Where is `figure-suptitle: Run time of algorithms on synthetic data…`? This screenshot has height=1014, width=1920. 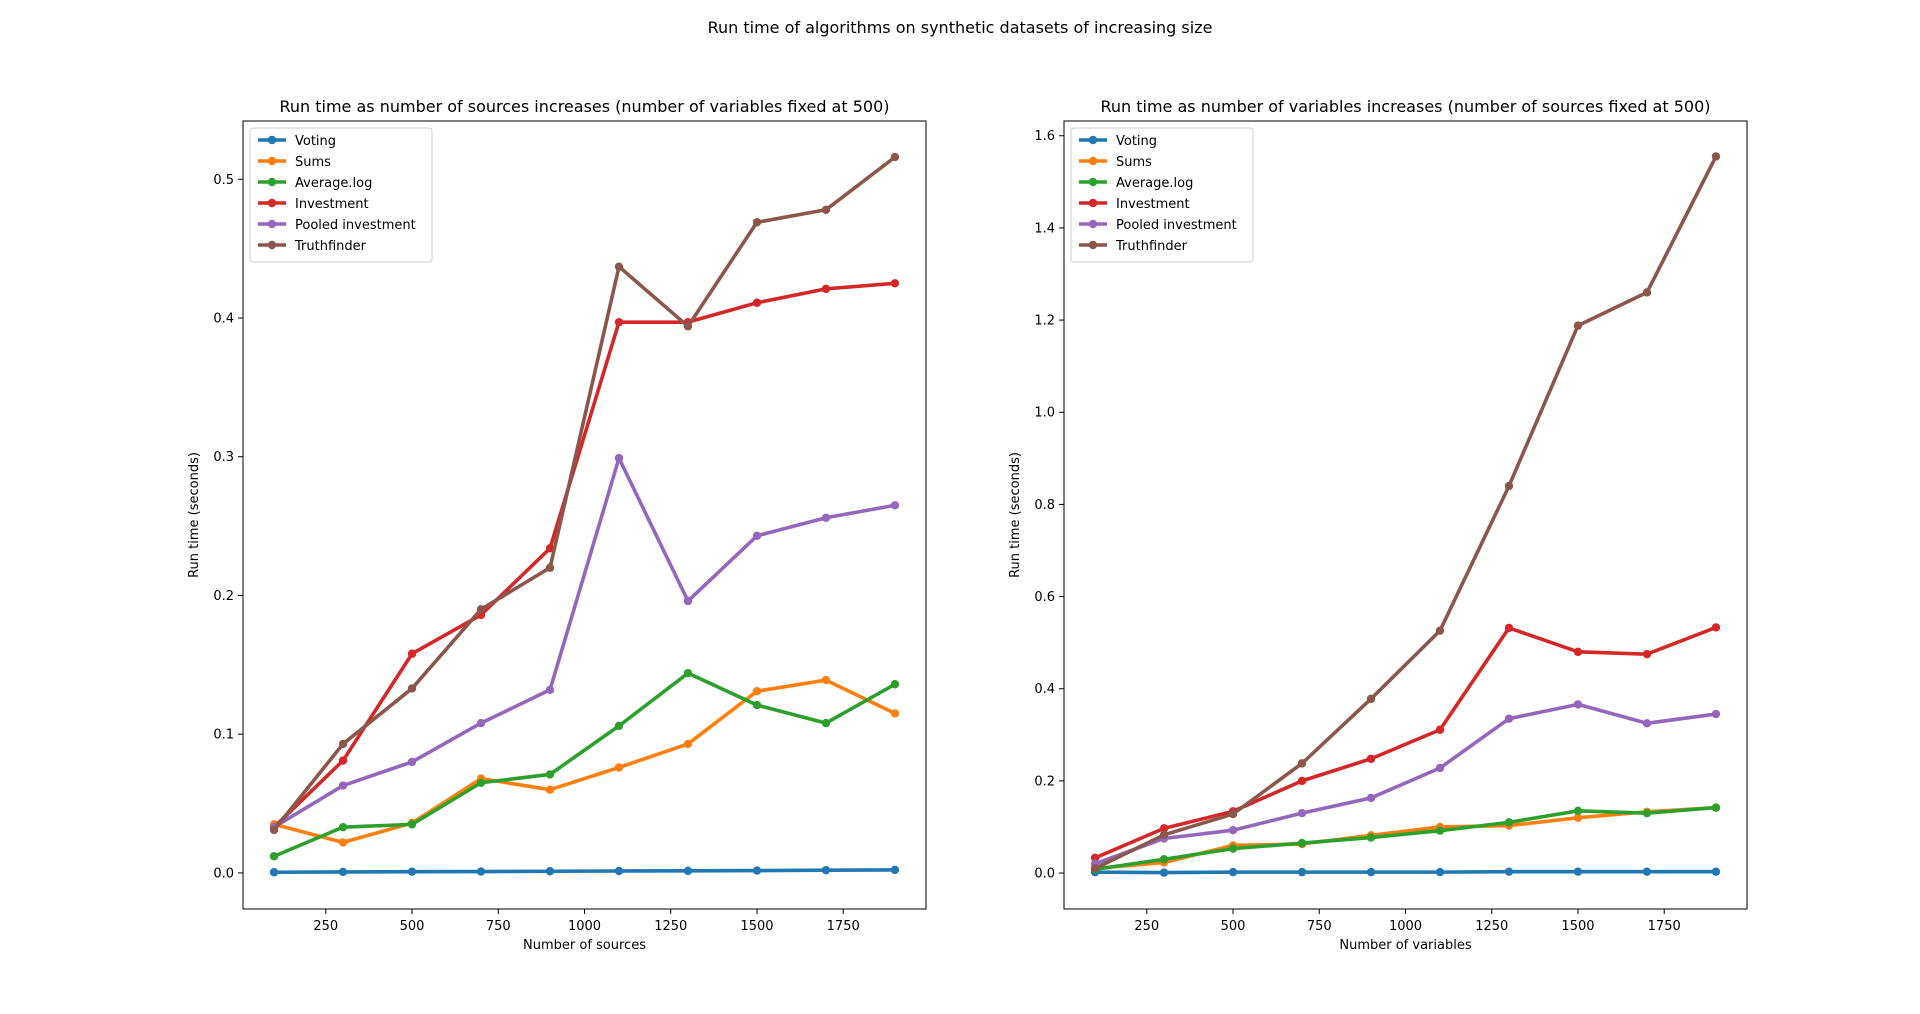
figure-suptitle: Run time of algorithms on synthetic data… is located at coordinates (960, 27).